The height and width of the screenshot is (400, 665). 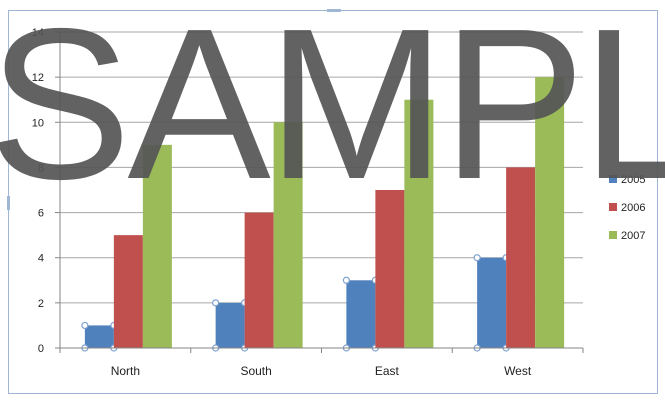 I want to click on x-tick-label: South, so click(x=255, y=371).